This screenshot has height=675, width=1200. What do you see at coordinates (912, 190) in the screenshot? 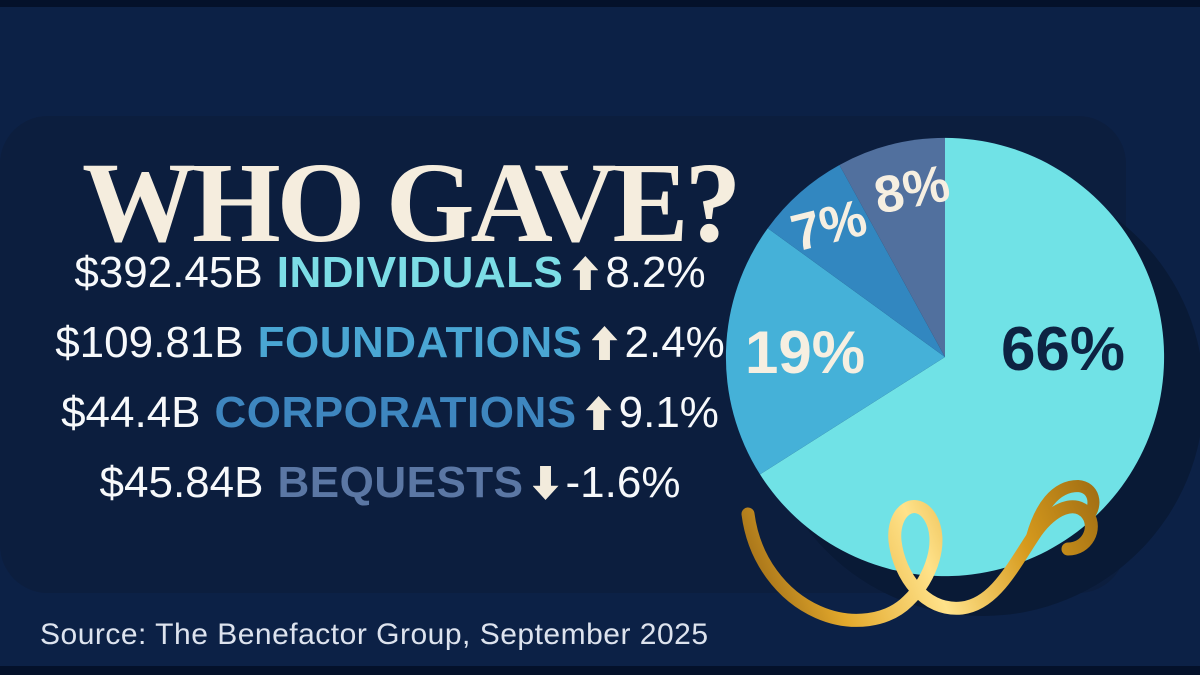
I see `pie-slice-label-bequests: 8%` at bounding box center [912, 190].